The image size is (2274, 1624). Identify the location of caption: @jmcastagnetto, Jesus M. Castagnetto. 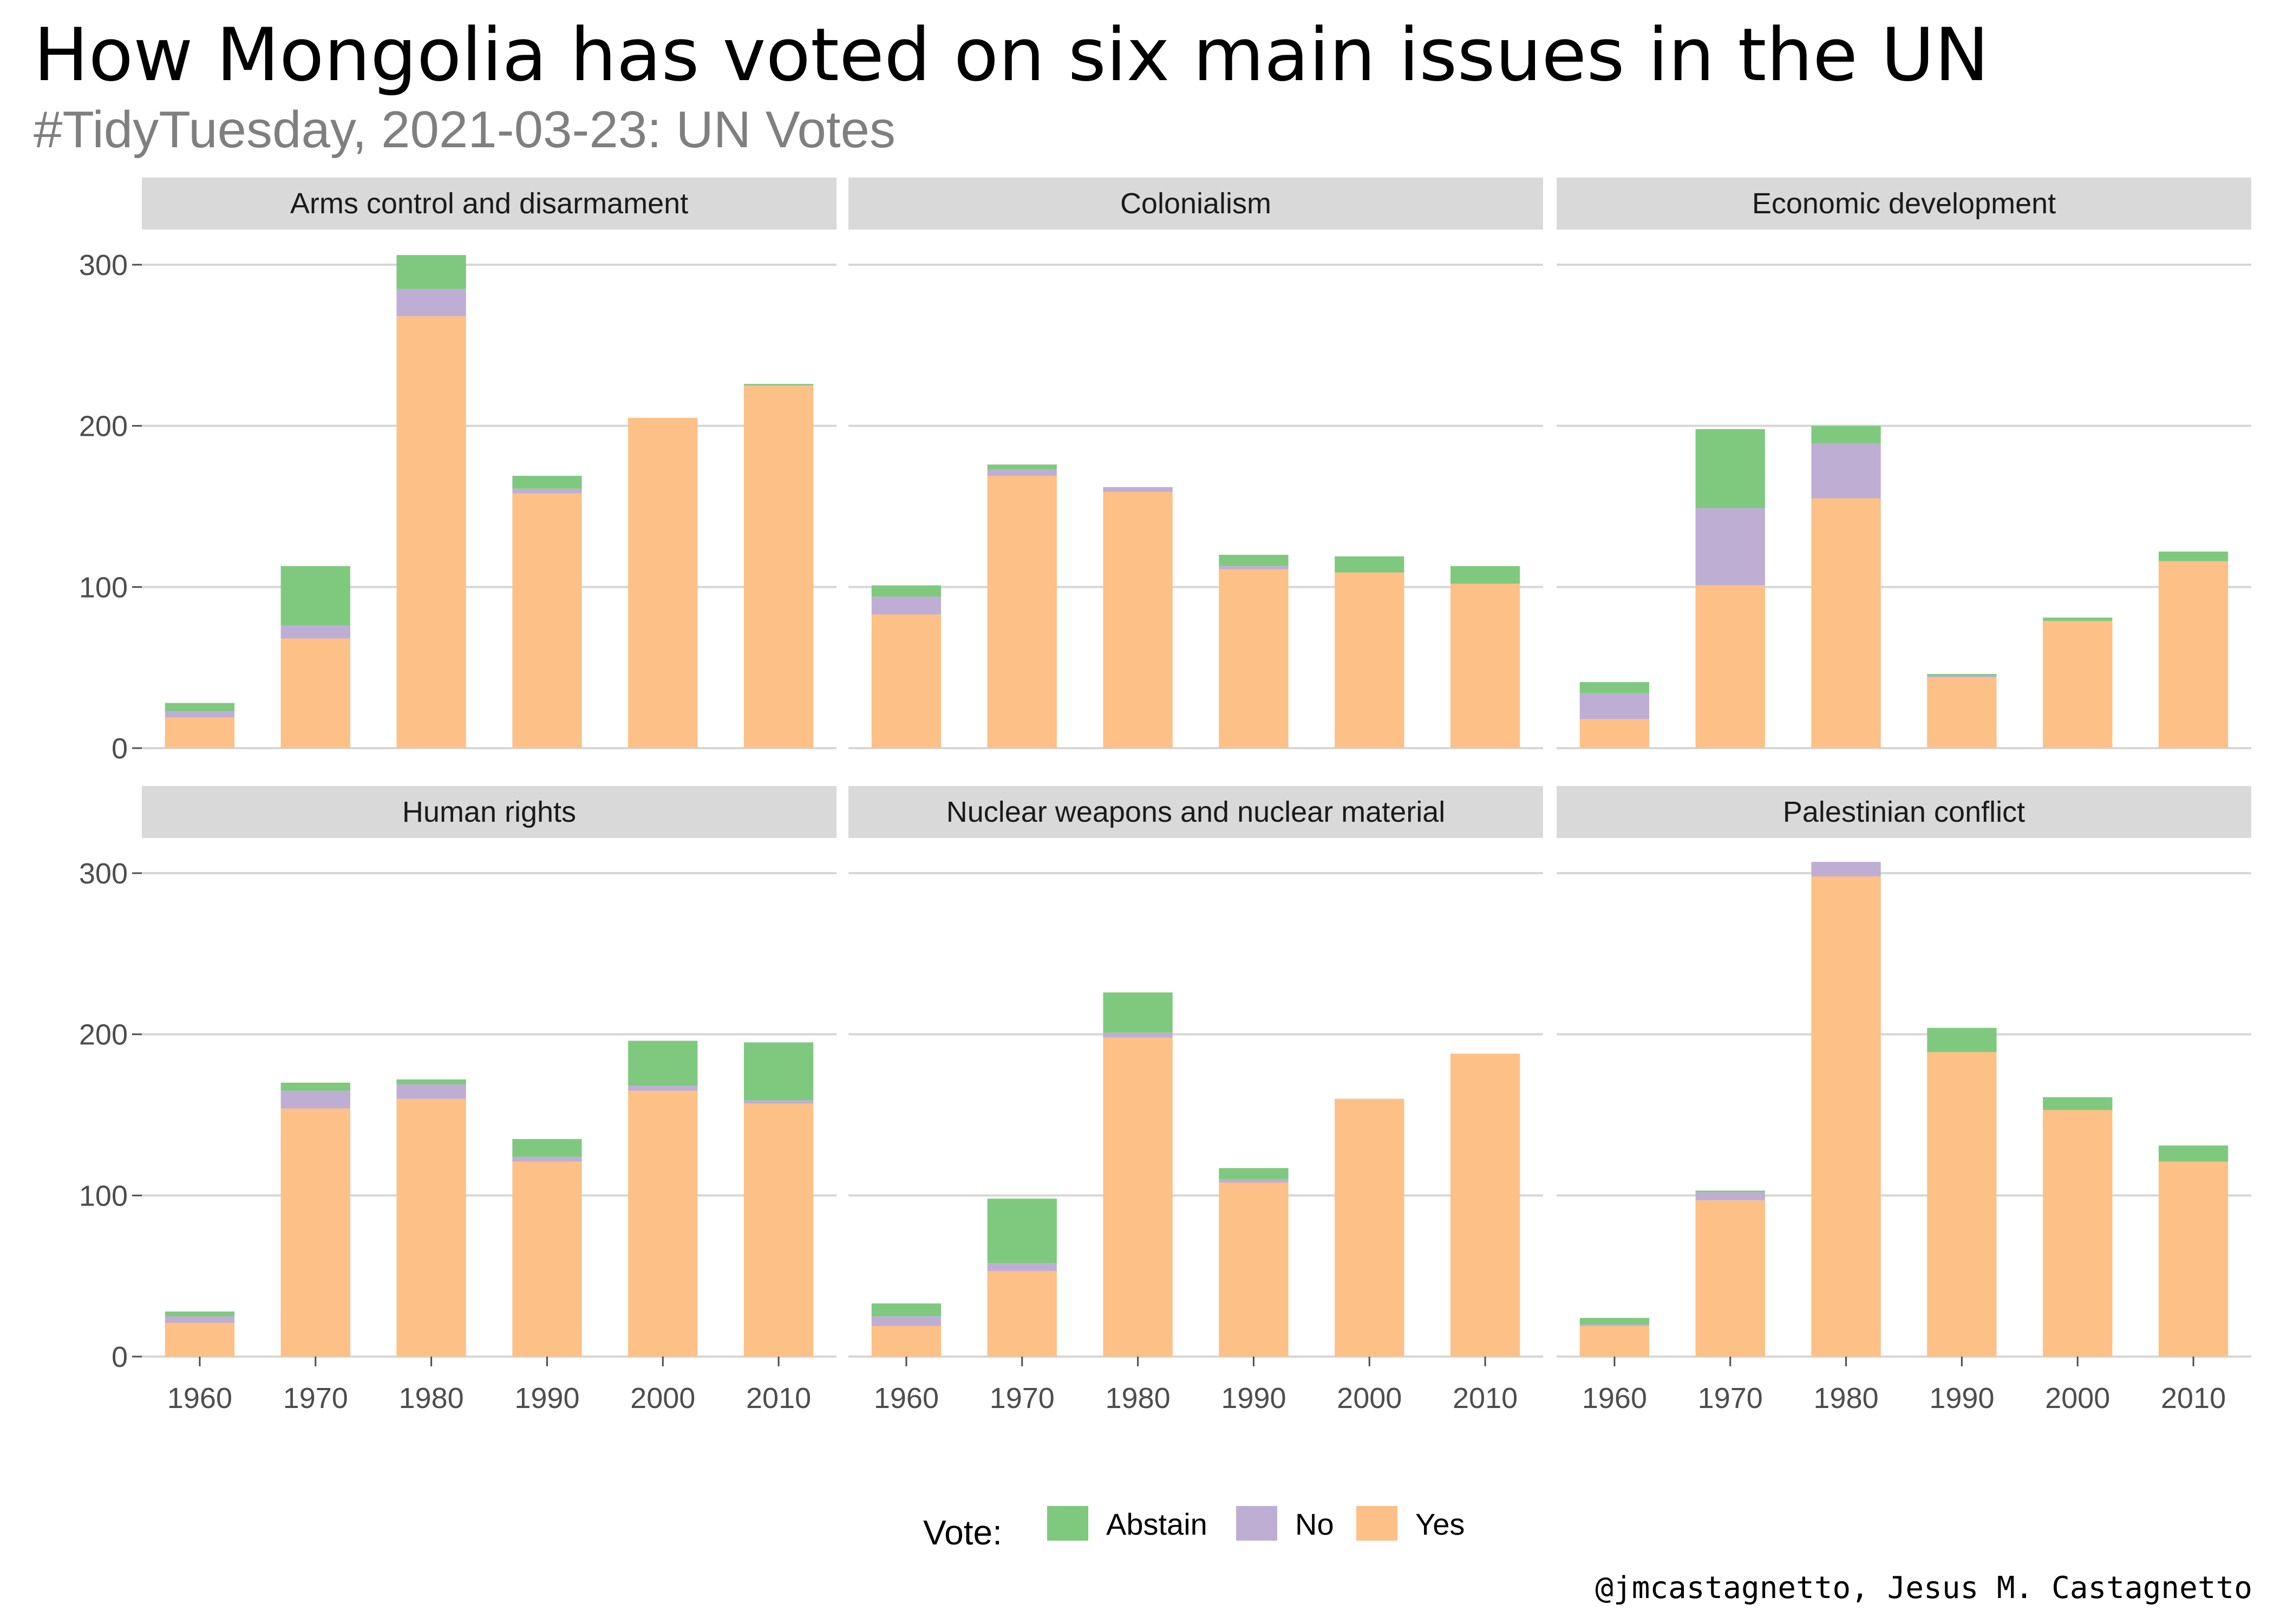
(1924, 1588).